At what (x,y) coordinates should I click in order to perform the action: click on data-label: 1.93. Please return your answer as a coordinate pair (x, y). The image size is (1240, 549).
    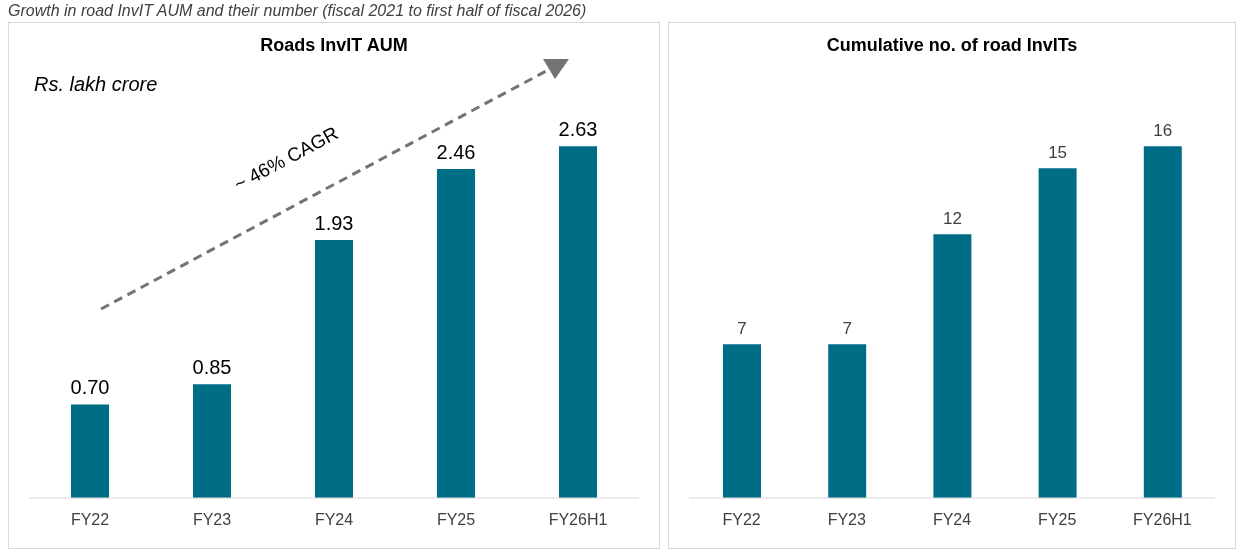
    Looking at the image, I should click on (334, 222).